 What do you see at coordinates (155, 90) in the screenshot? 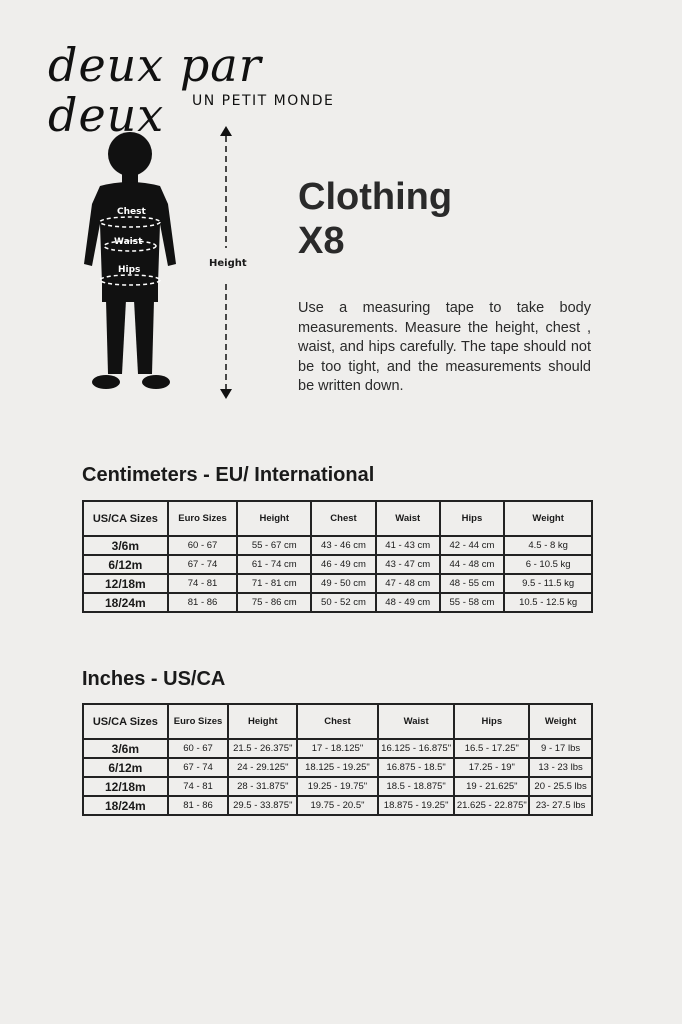
I see `logo-wordmark: deux par deux` at bounding box center [155, 90].